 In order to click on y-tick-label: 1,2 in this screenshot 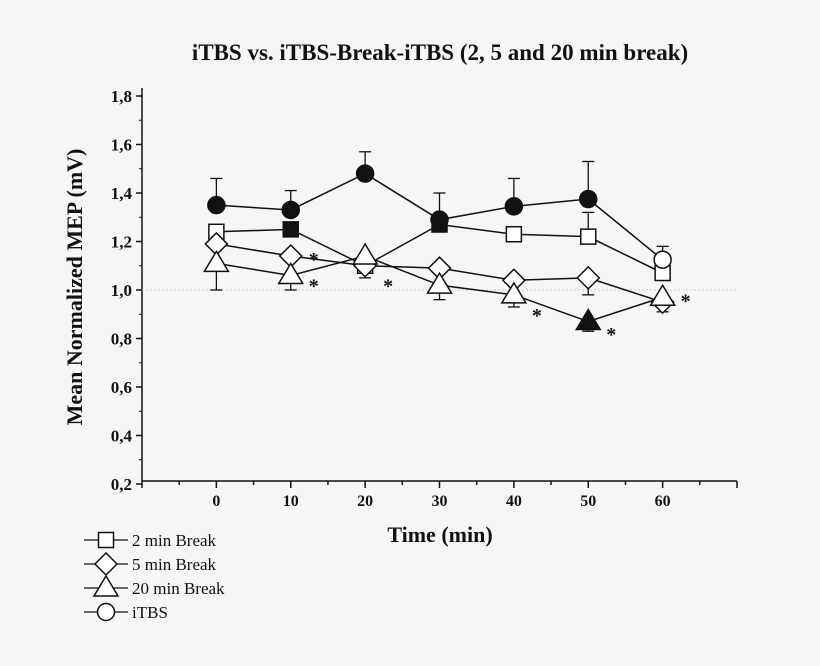, I will do `click(121, 242)`.